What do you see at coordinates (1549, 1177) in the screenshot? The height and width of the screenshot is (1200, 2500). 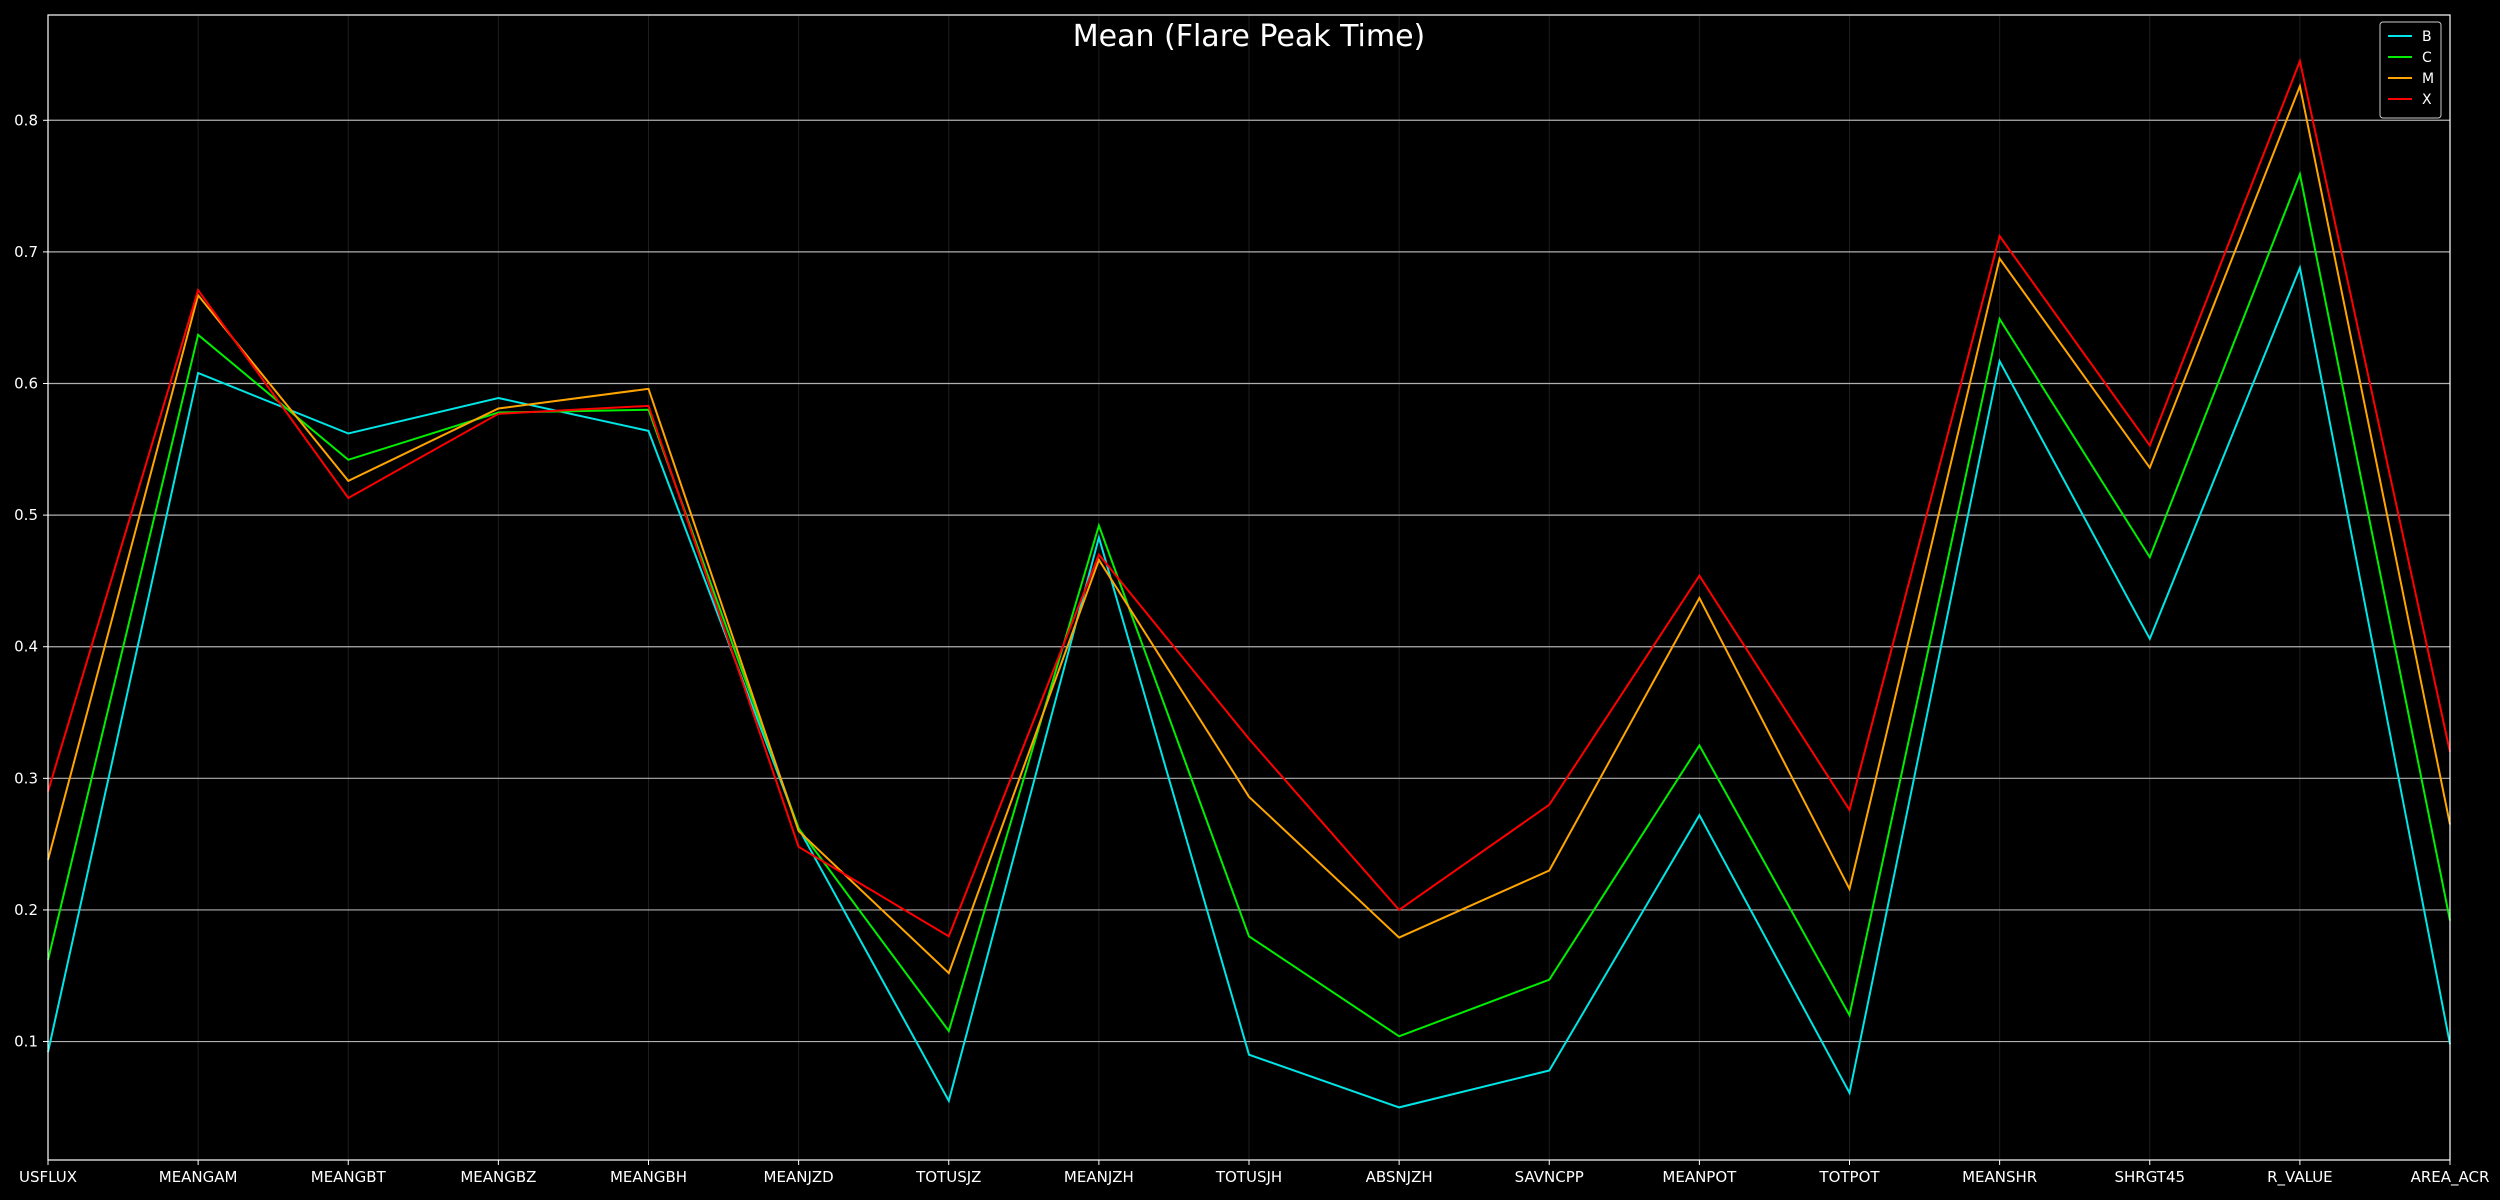 I see `x-tick-label: SAVNCPP` at bounding box center [1549, 1177].